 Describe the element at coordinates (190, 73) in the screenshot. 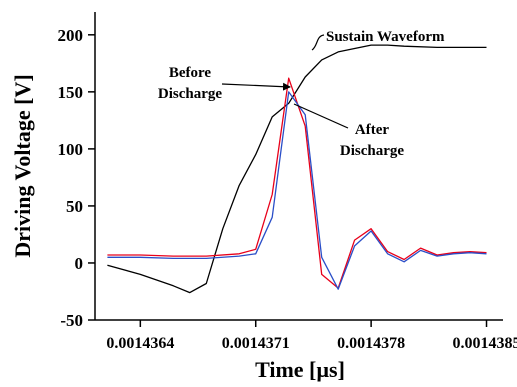

I see `annotation-before-discharge-line1: Before` at that location.